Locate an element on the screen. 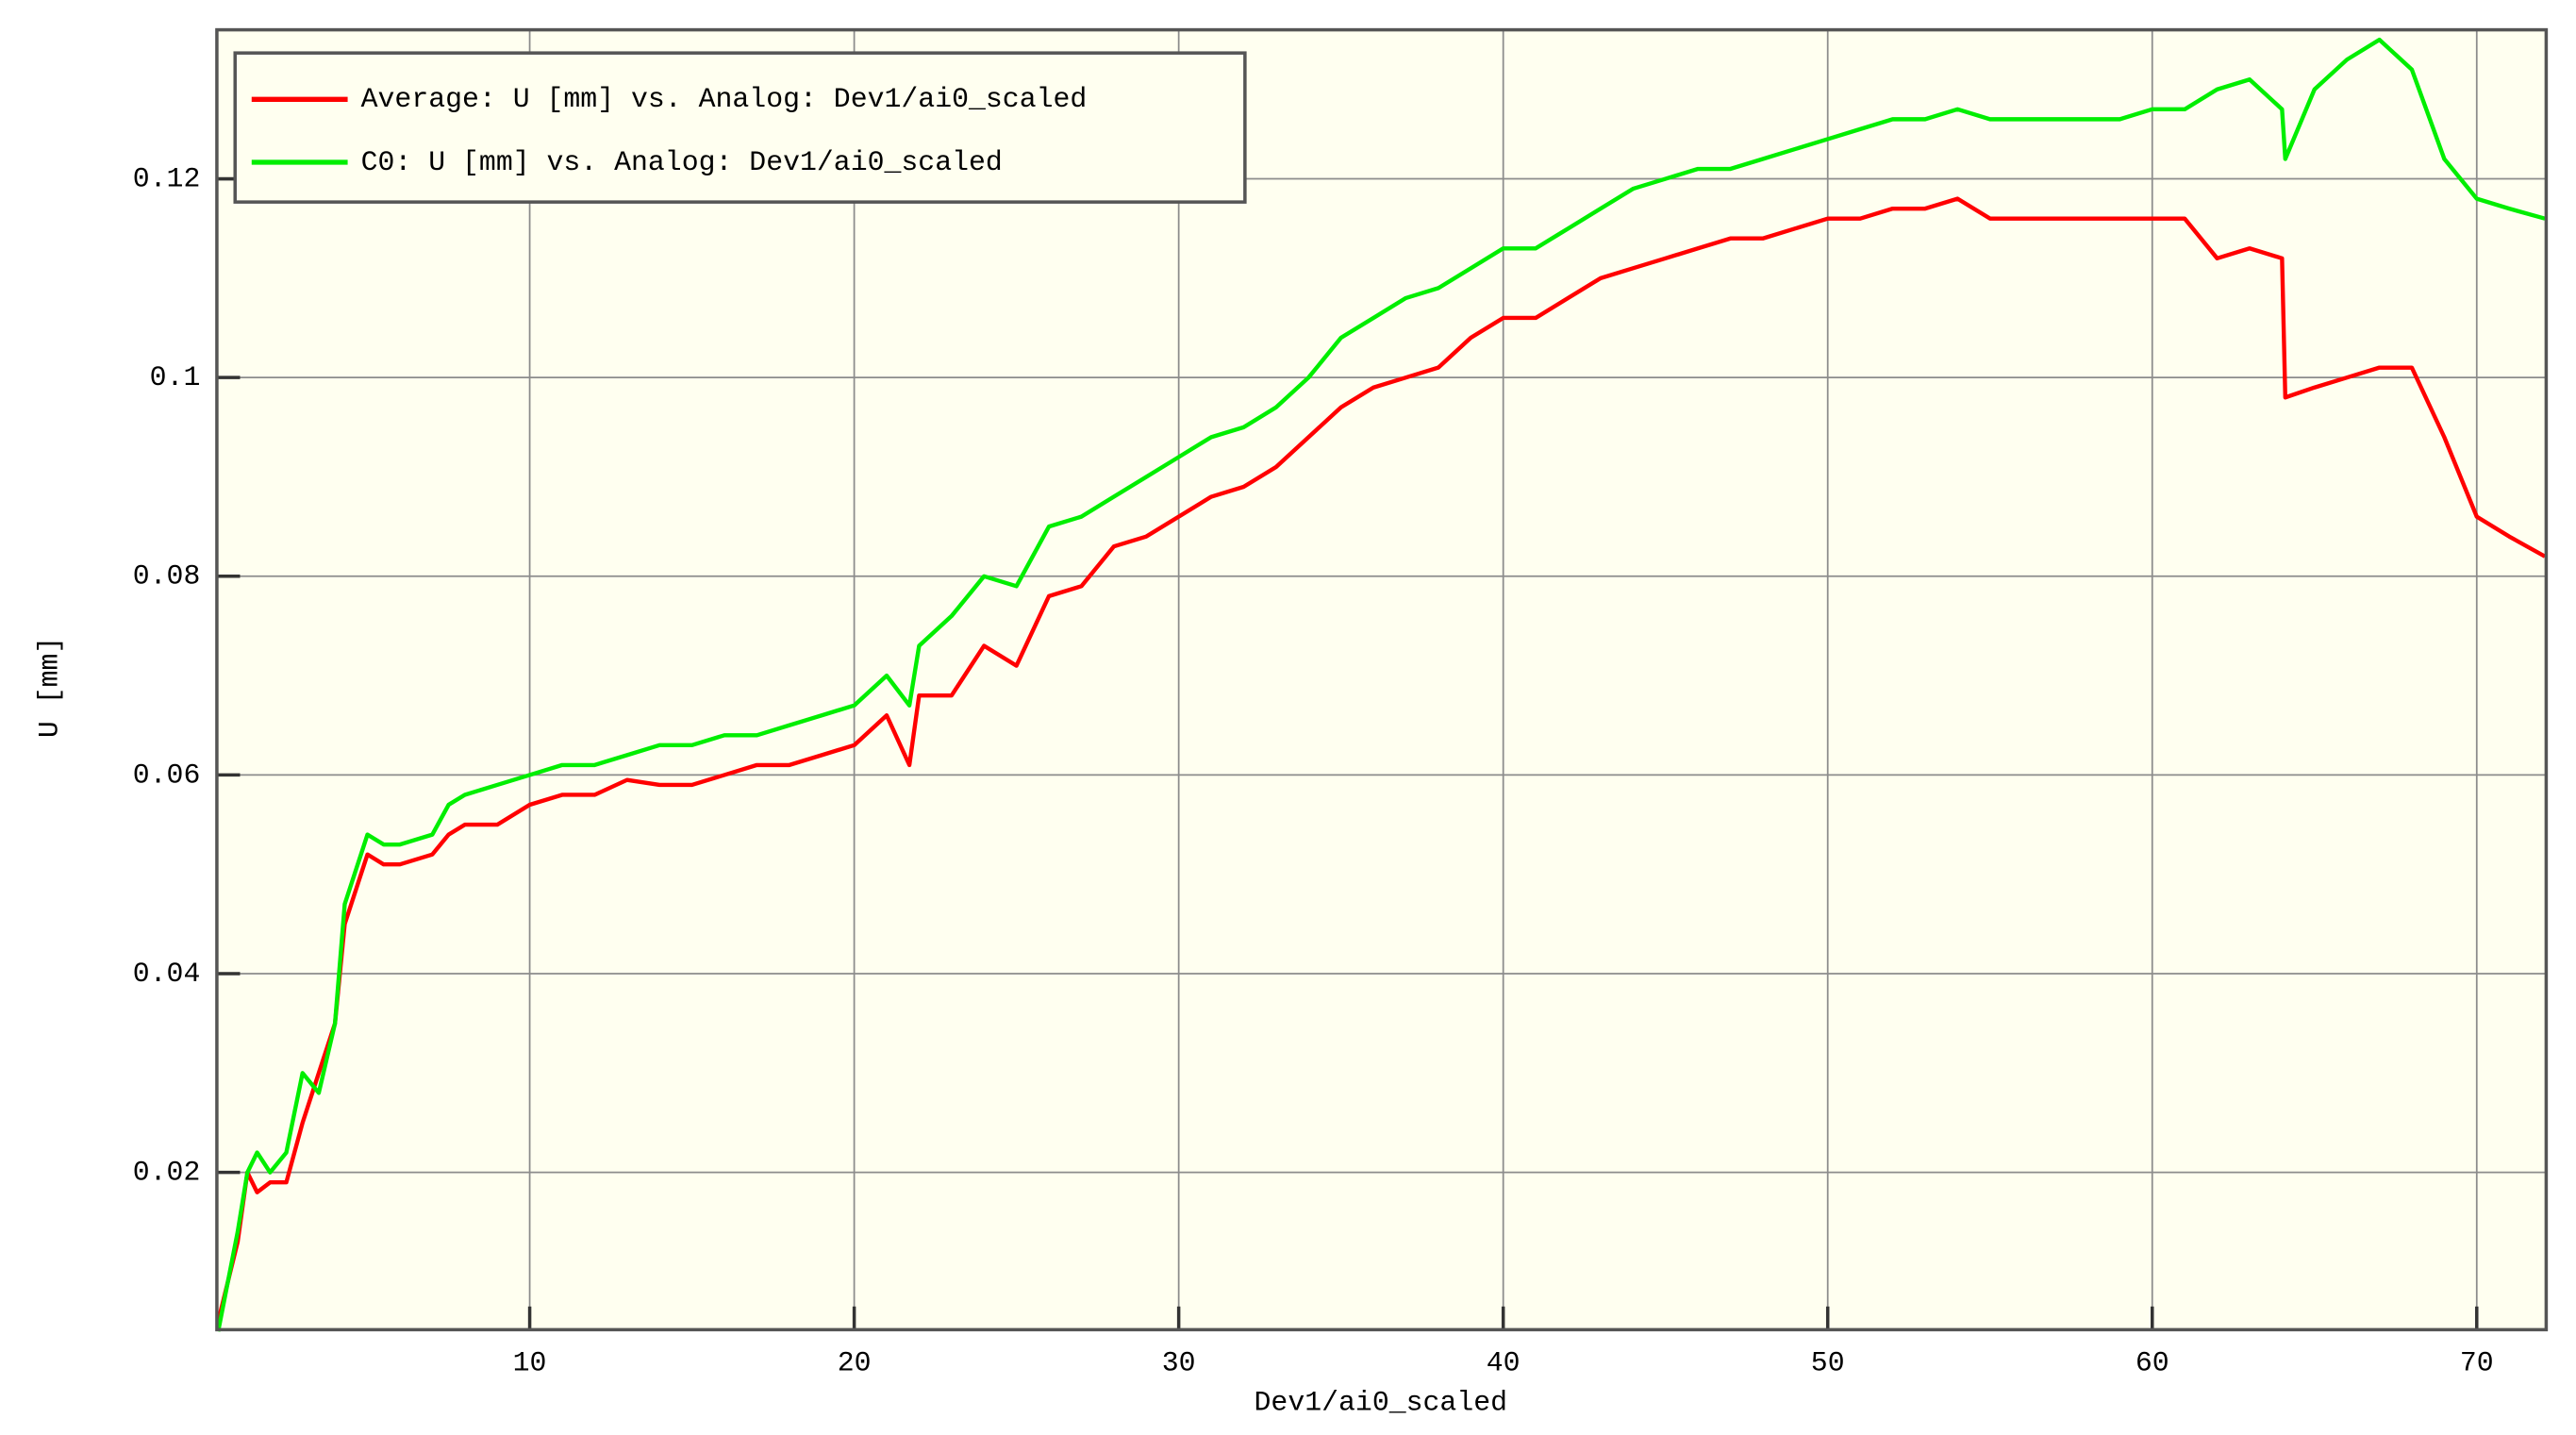 Image resolution: width=2576 pixels, height=1435 pixels. legend-box is located at coordinates (740, 128).